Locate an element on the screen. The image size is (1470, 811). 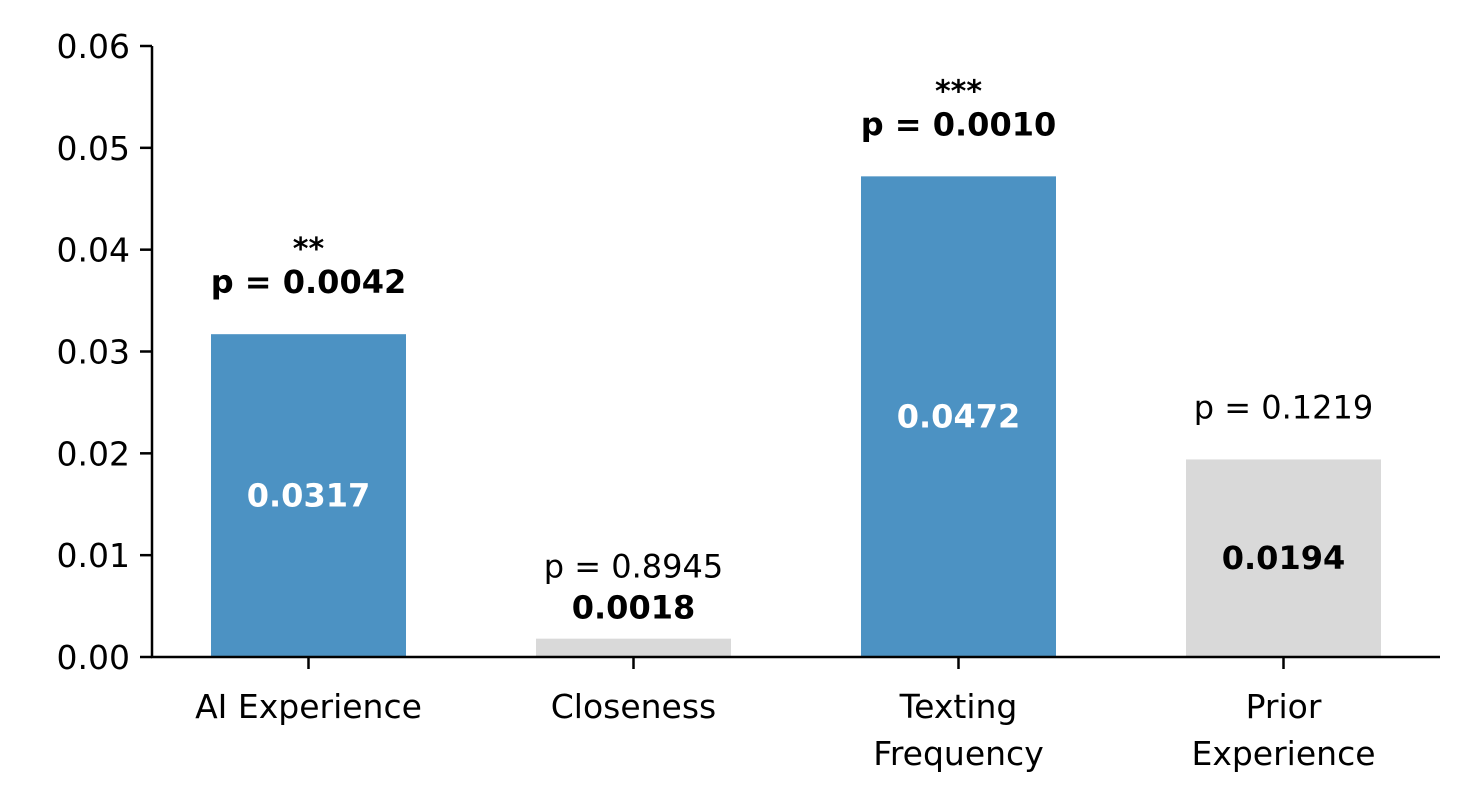
x-tick-label-2-0: Texting is located at coordinates (958, 706).